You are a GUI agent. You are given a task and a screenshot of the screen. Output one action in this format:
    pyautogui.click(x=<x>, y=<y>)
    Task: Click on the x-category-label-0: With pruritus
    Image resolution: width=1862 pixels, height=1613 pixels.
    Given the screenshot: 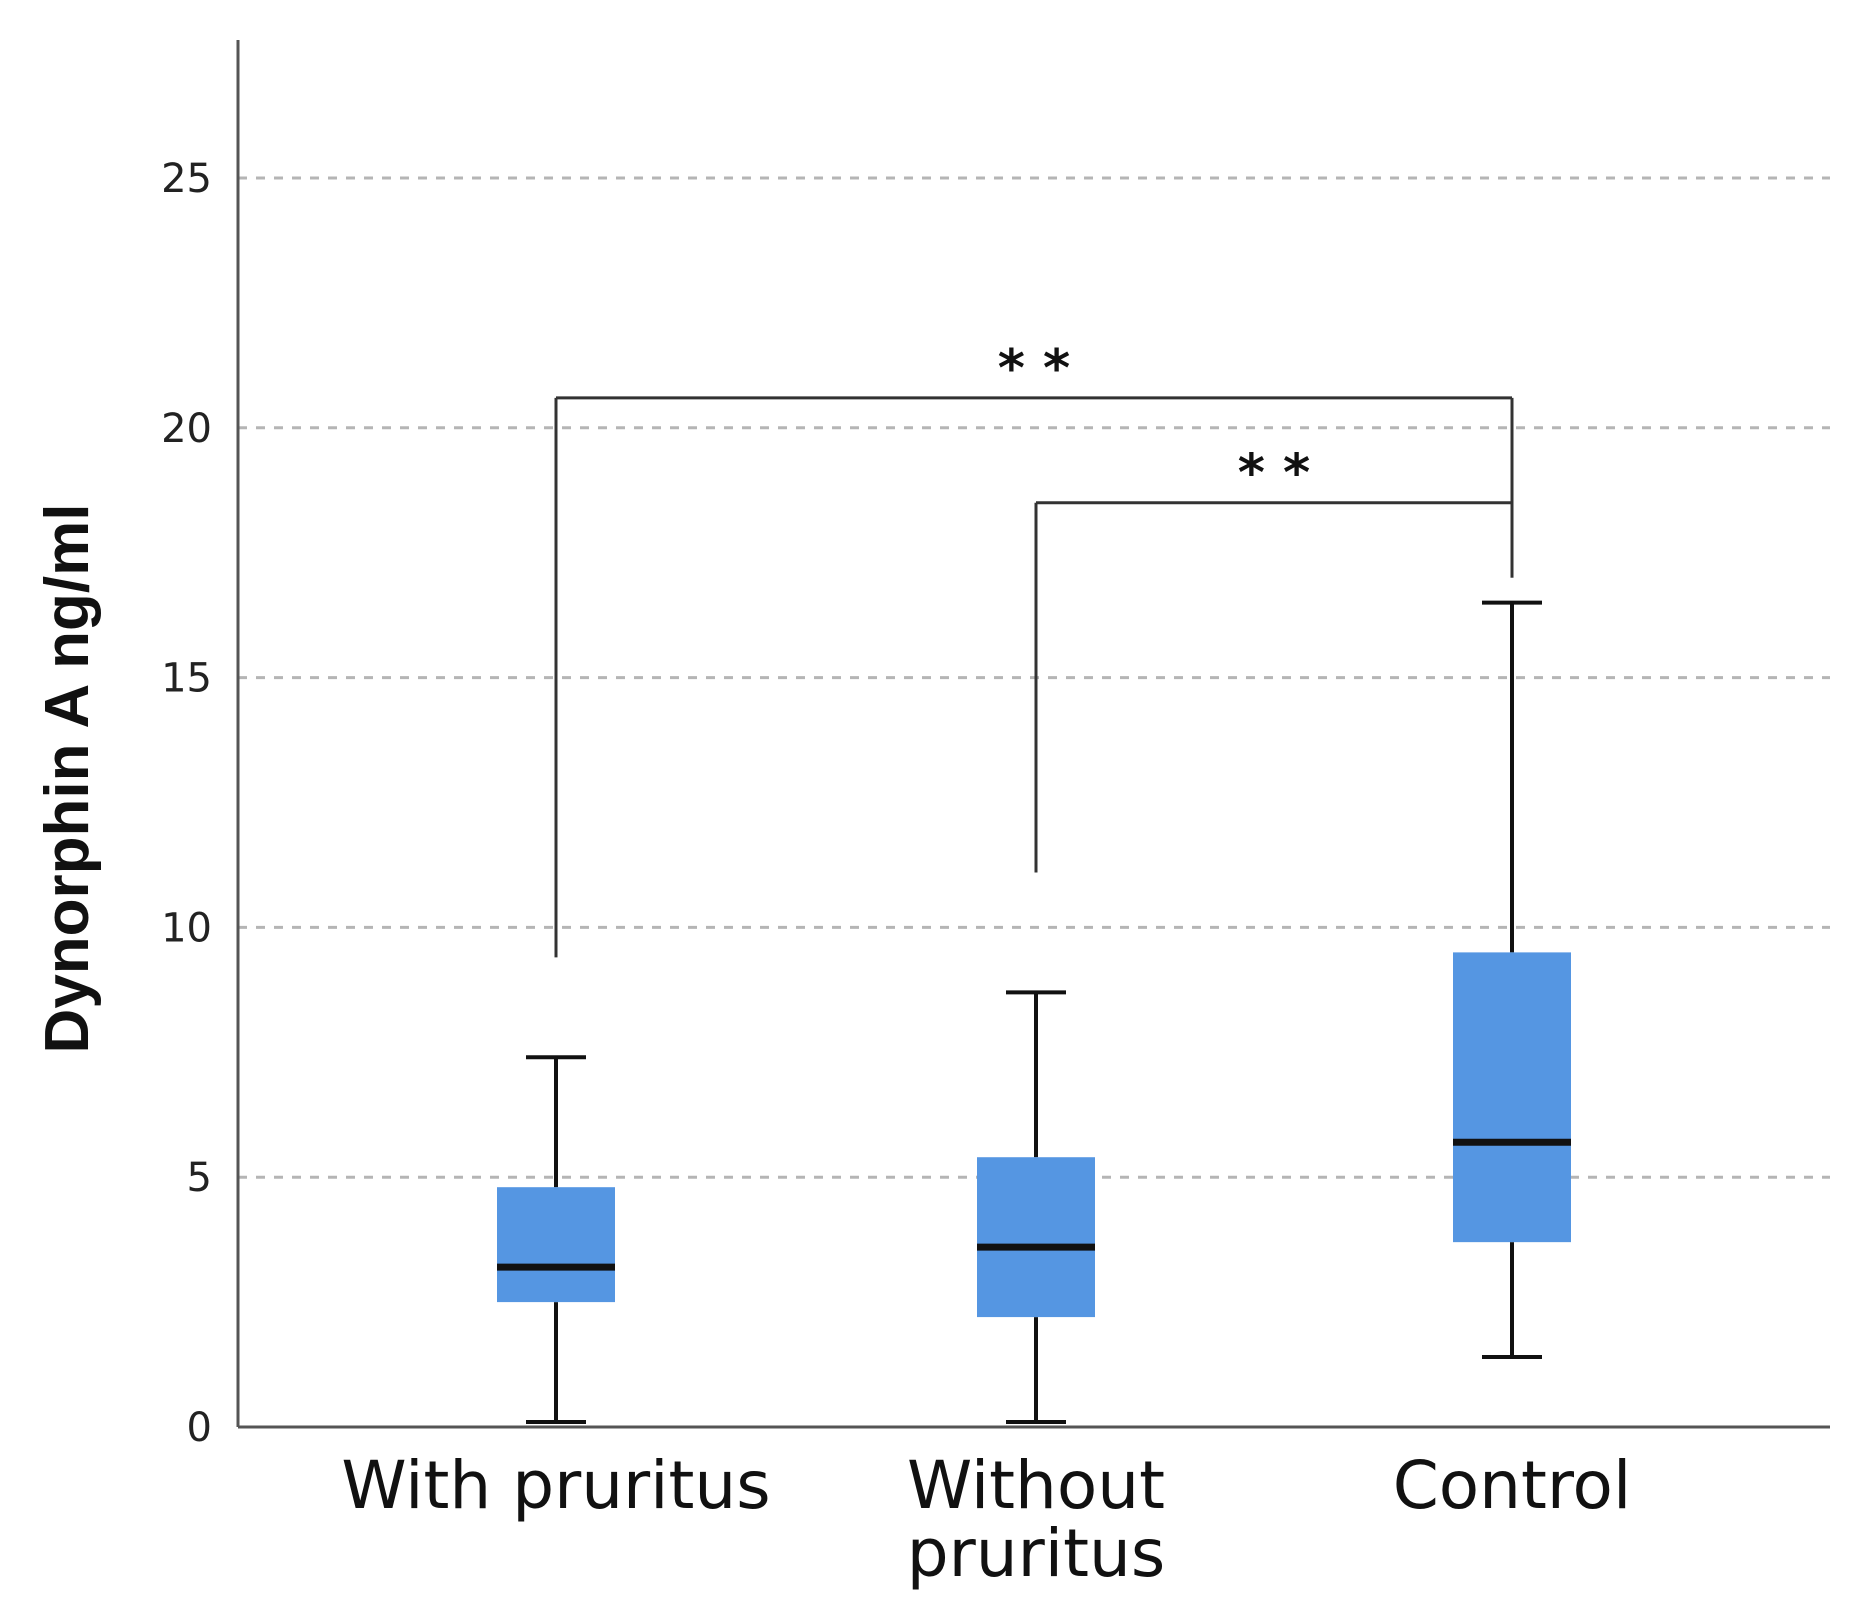 What is the action you would take?
    pyautogui.click(x=555, y=1485)
    